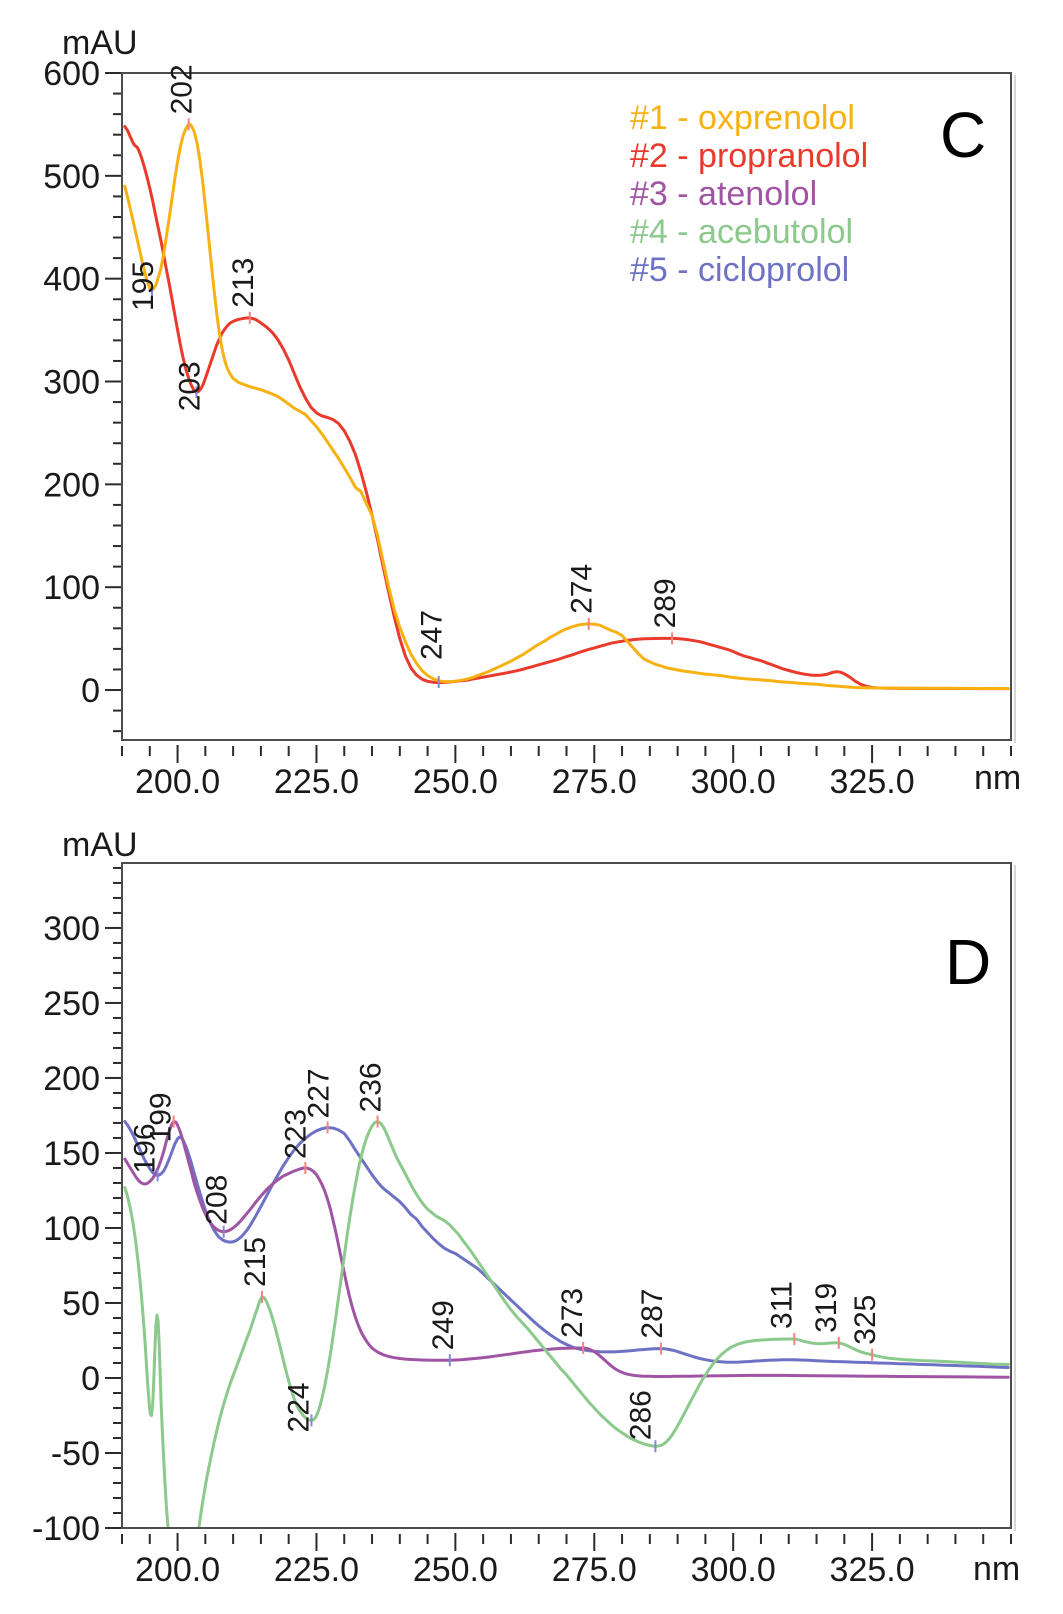 This screenshot has height=1614, width=1063. I want to click on series-atenolol, so click(566, 1249).